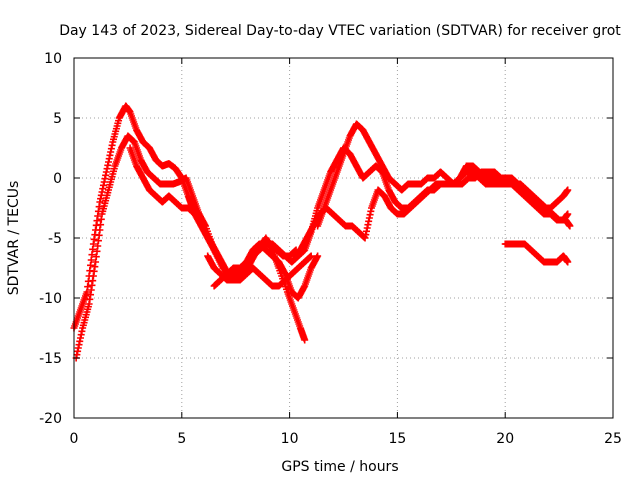 This screenshot has height=480, width=640. Describe the element at coordinates (55, 239) in the screenshot. I see `y-tick-label: -5` at that location.